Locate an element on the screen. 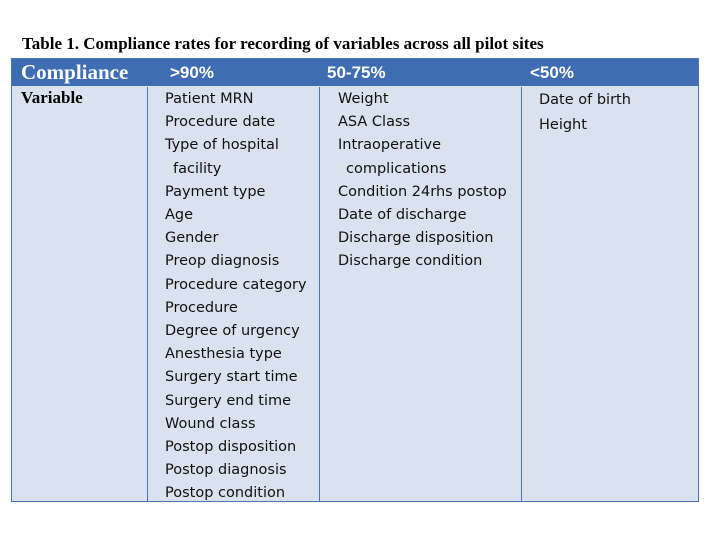 The width and height of the screenshot is (720, 540). variable-item: Discharge disposition is located at coordinates (422, 238).